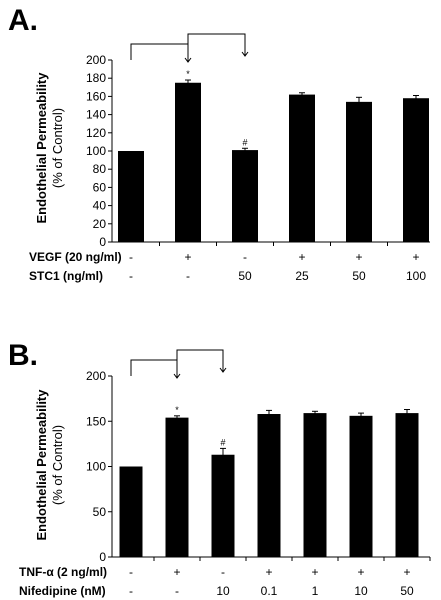 This screenshot has width=441, height=600. Describe the element at coordinates (100, 169) in the screenshot. I see `y-tick-label: 80` at that location.